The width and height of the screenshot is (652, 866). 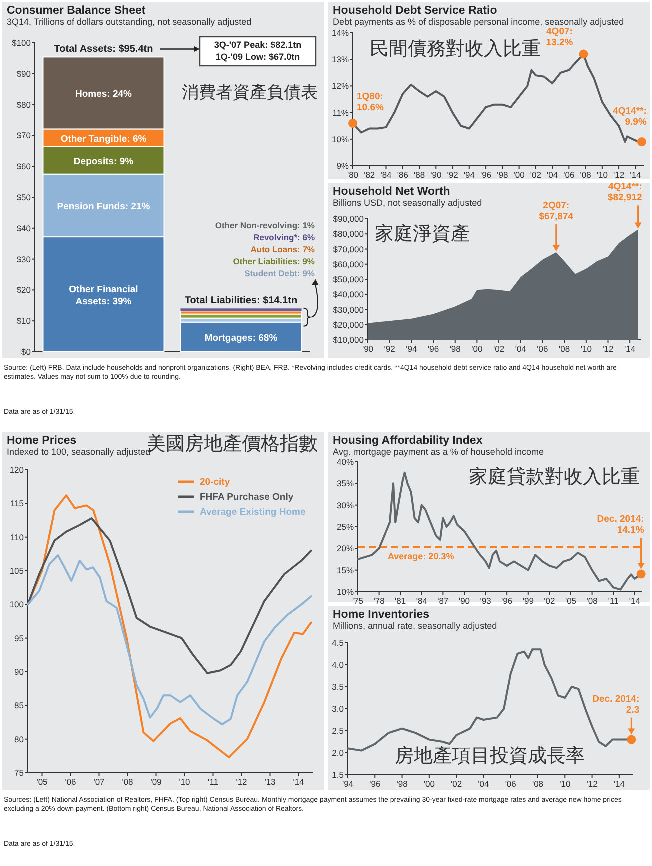 What do you see at coordinates (338, 643) in the screenshot?
I see `y-tick-label: 4.5` at bounding box center [338, 643].